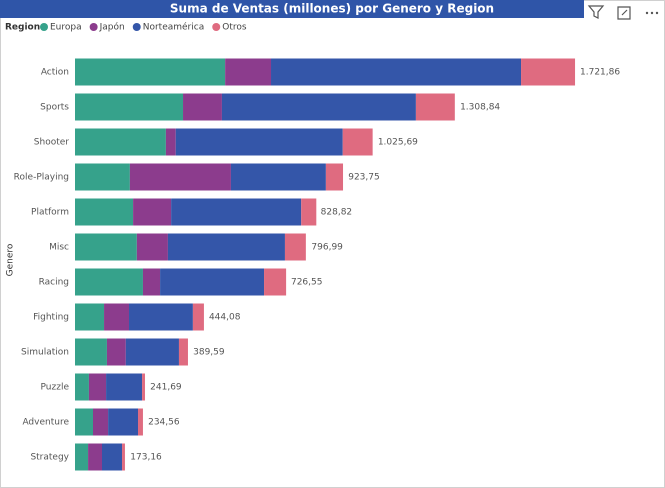  Describe the element at coordinates (307, 283) in the screenshot. I see `total-label: 726,55` at that location.